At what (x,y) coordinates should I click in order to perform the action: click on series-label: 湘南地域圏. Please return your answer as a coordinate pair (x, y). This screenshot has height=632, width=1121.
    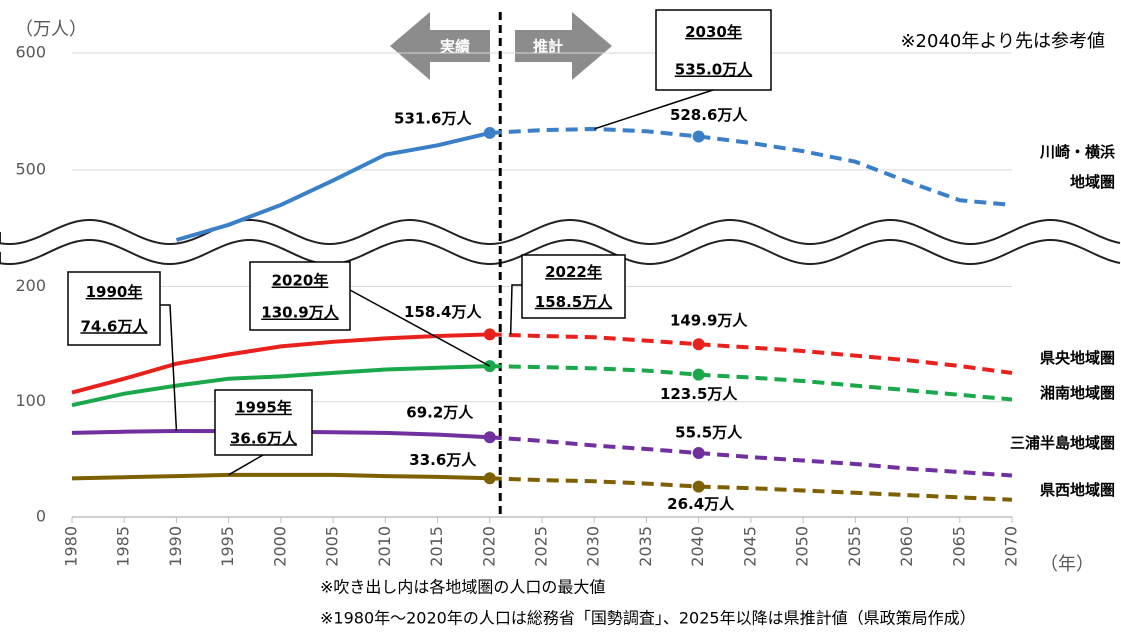
    Looking at the image, I should click on (1077, 393).